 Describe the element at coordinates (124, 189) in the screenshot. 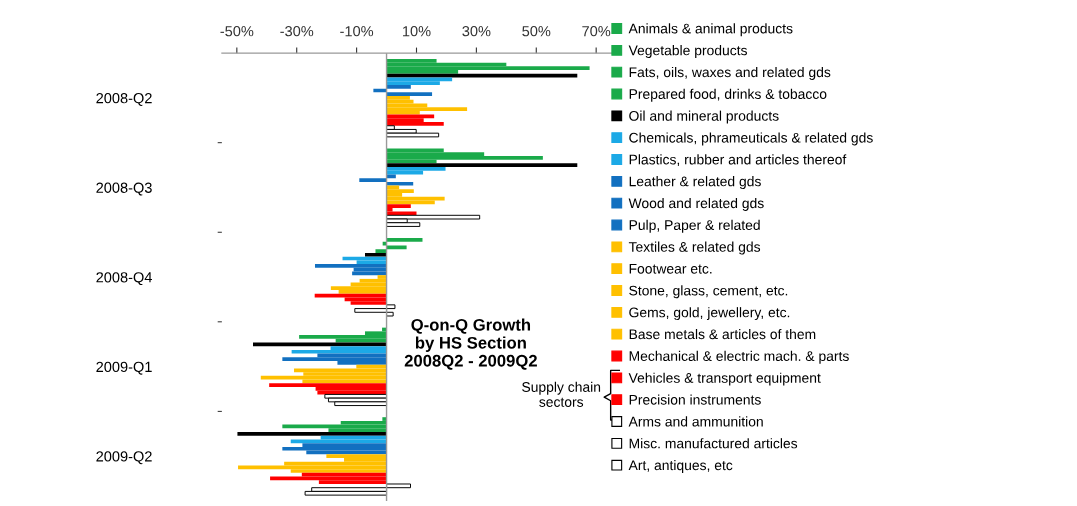

I see `y-tick-label: 2008-Q3` at that location.